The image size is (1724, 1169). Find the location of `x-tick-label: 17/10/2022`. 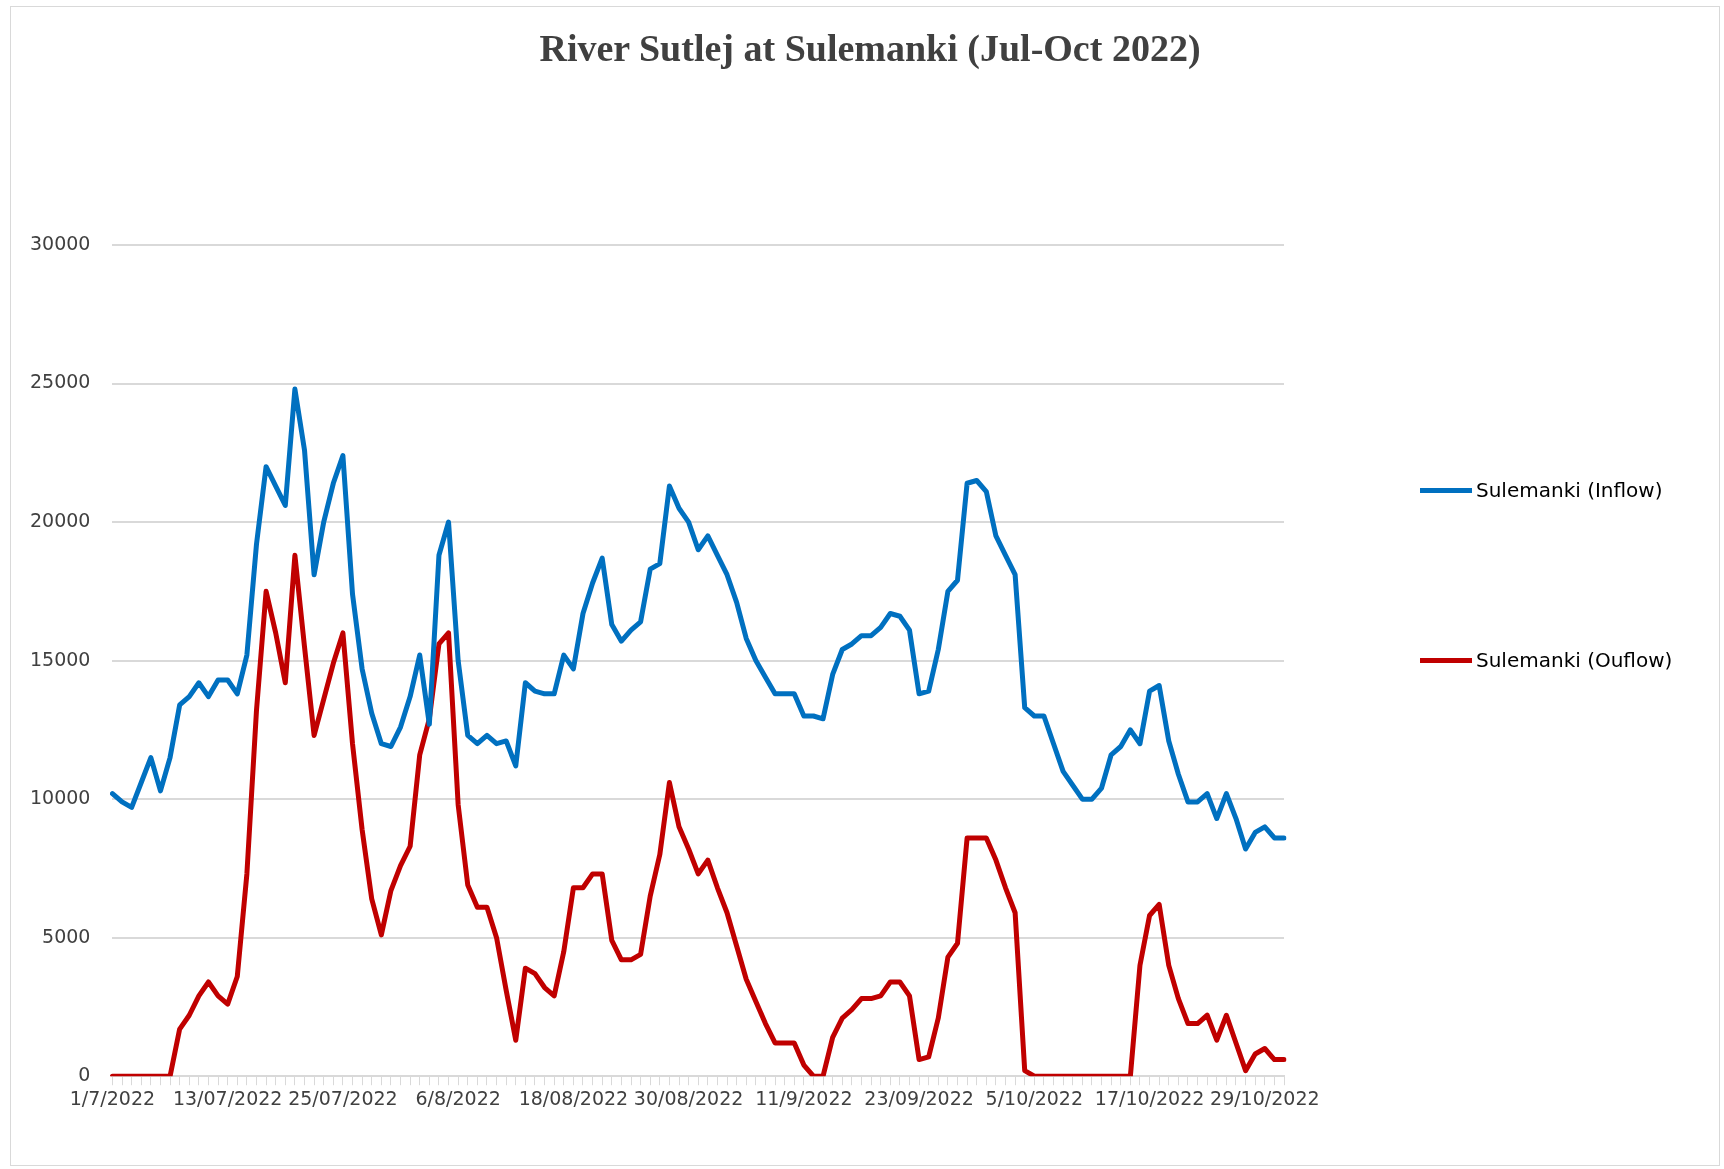

x-tick-label: 17/10/2022 is located at coordinates (1149, 1097).